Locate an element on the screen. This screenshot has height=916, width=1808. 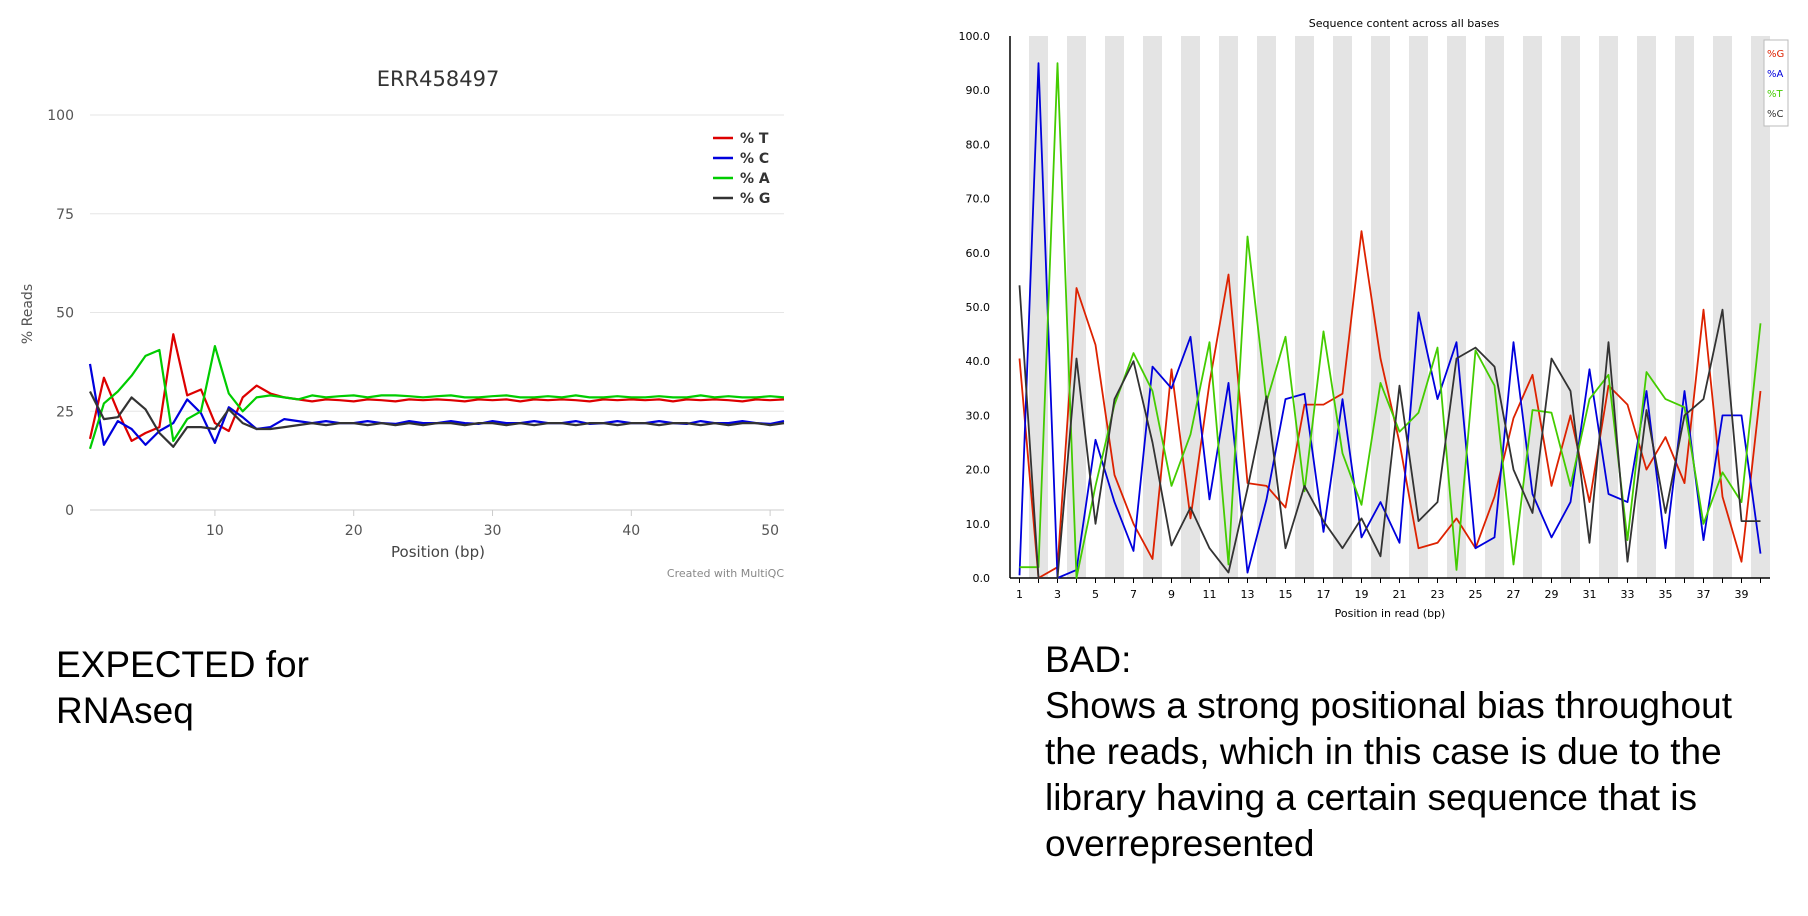
left-caption: EXPECTED for RNAseq is located at coordinates (356, 688).